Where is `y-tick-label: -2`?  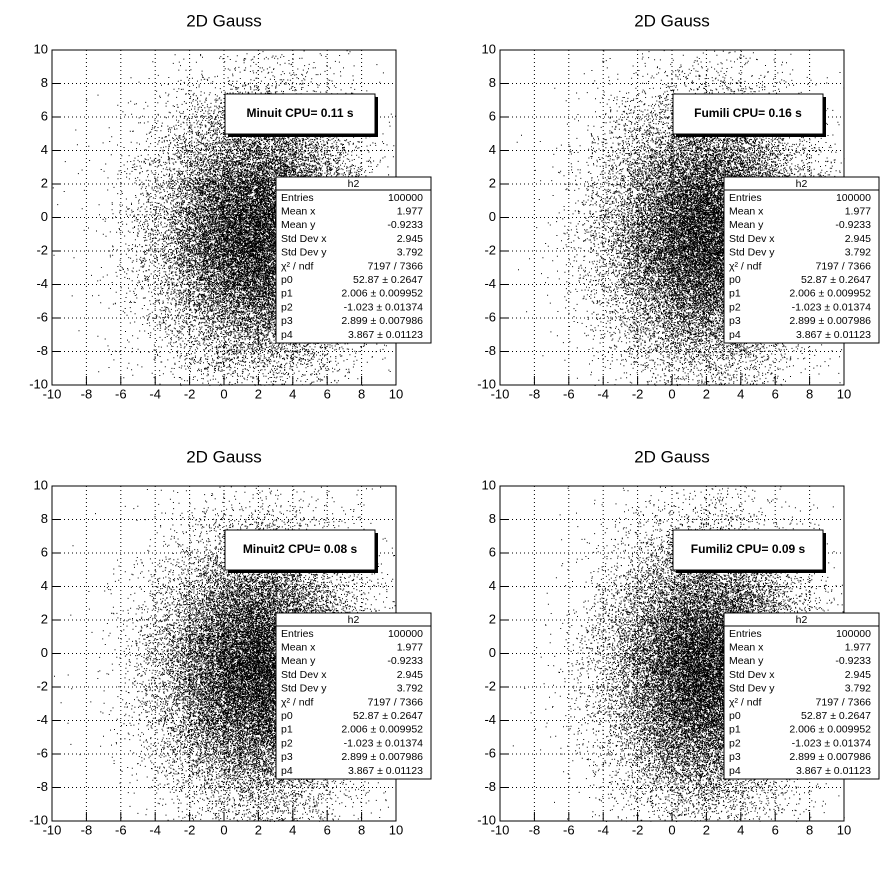 y-tick-label: -2 is located at coordinates (490, 249).